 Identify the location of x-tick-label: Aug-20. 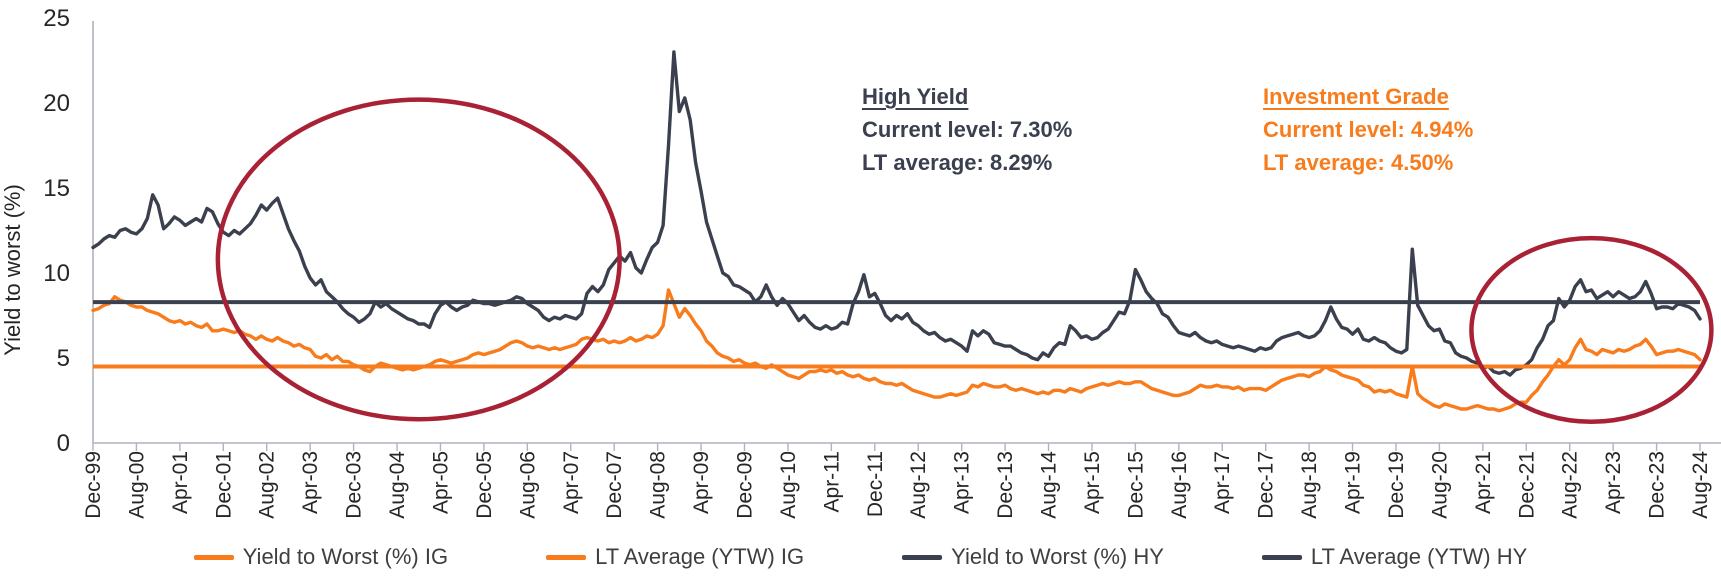
(1439, 485).